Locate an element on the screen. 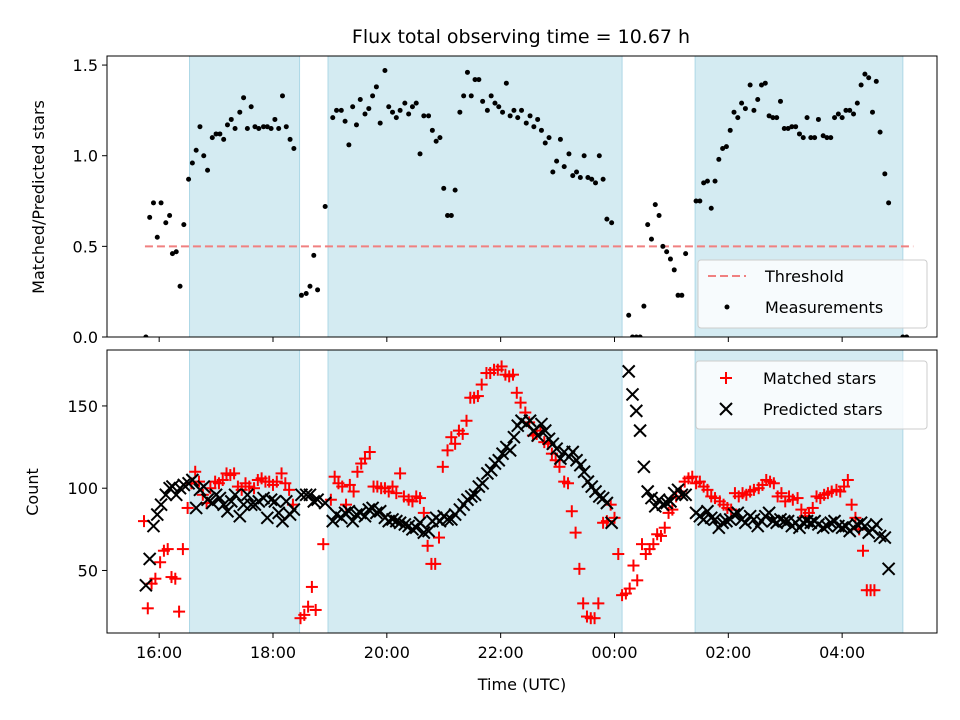  chart-title: Flux total observing time = 10.67 h is located at coordinates (521, 37).